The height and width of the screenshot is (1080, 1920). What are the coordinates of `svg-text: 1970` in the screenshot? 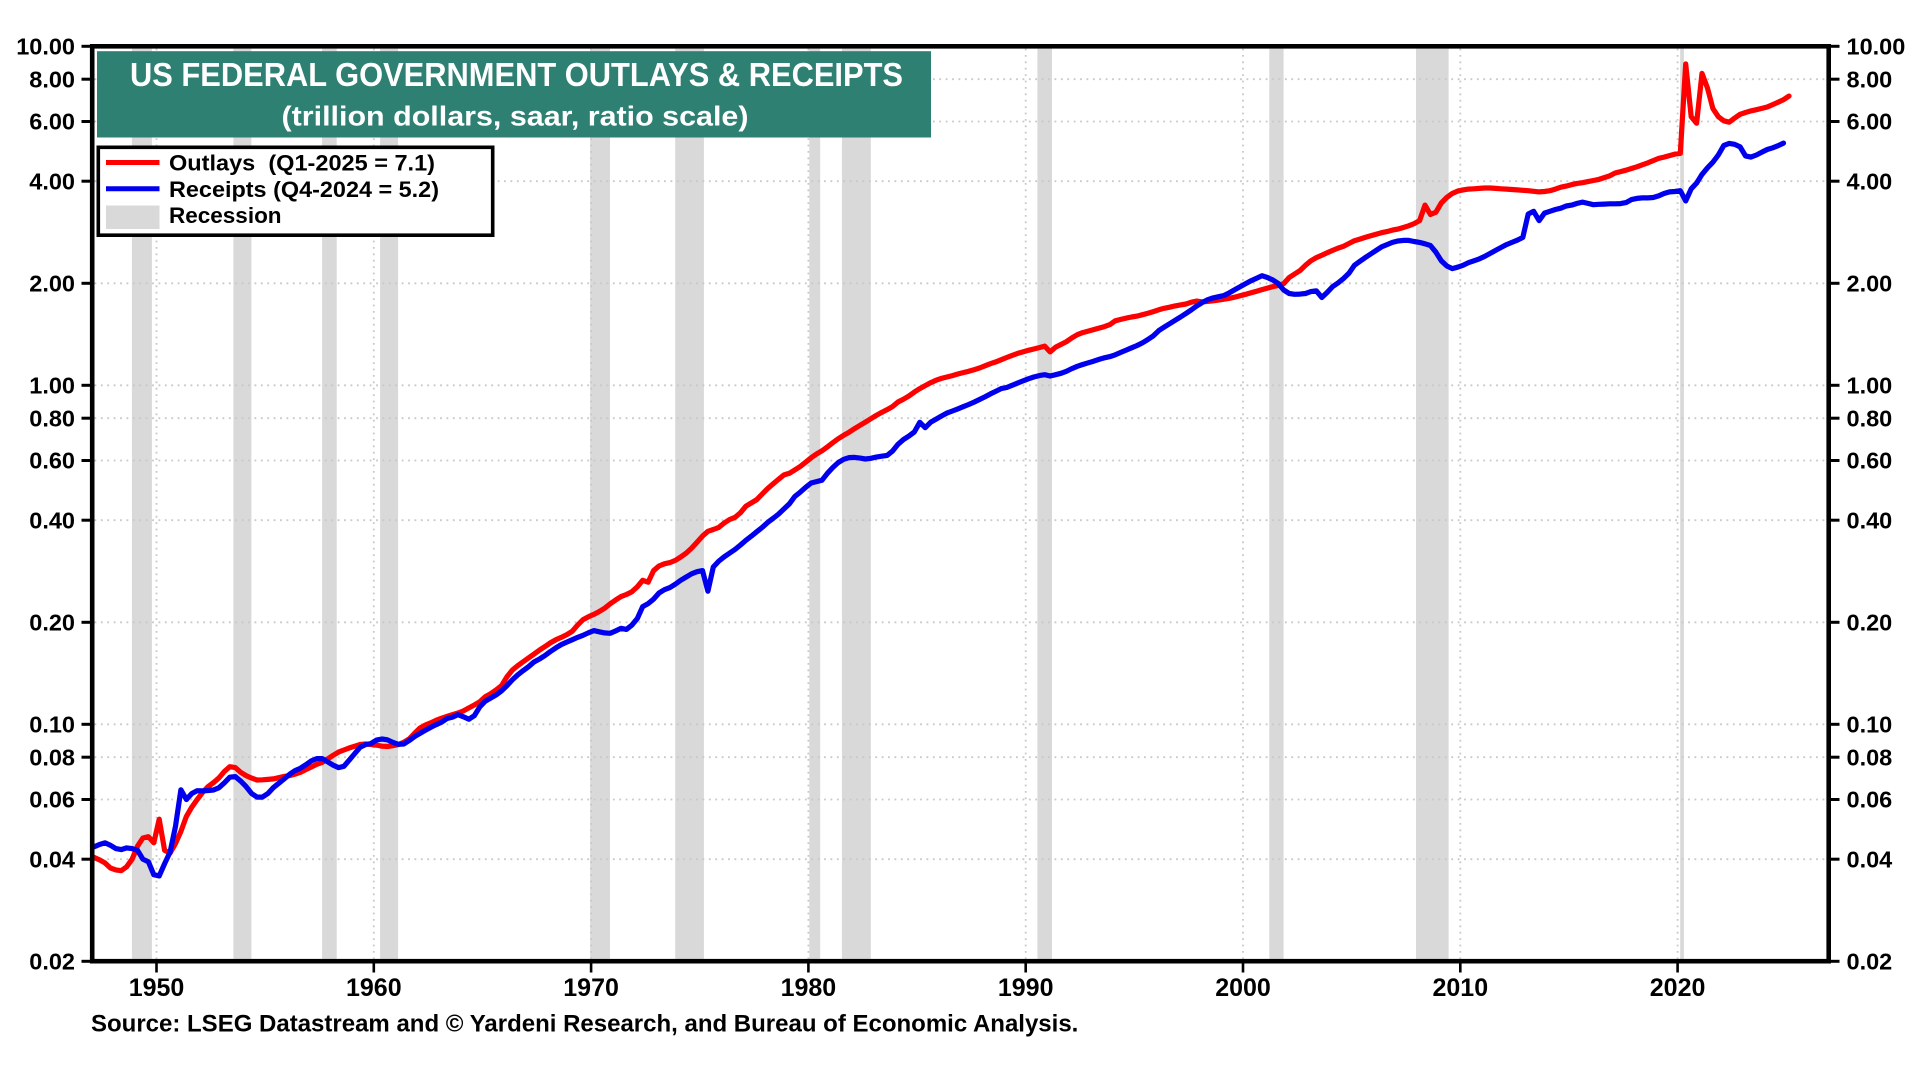 It's located at (591, 988).